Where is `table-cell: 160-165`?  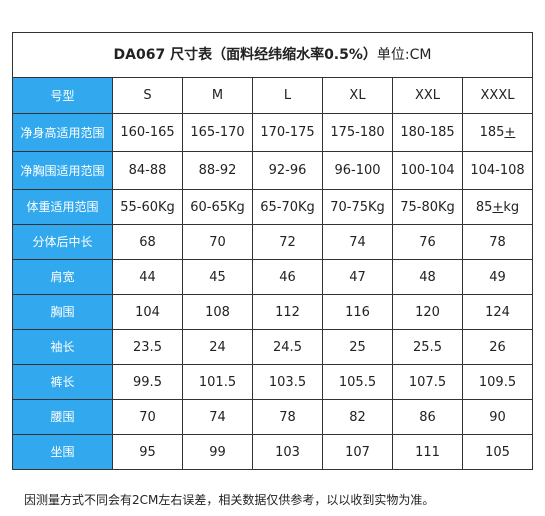
table-cell: 160-165 is located at coordinates (147, 132).